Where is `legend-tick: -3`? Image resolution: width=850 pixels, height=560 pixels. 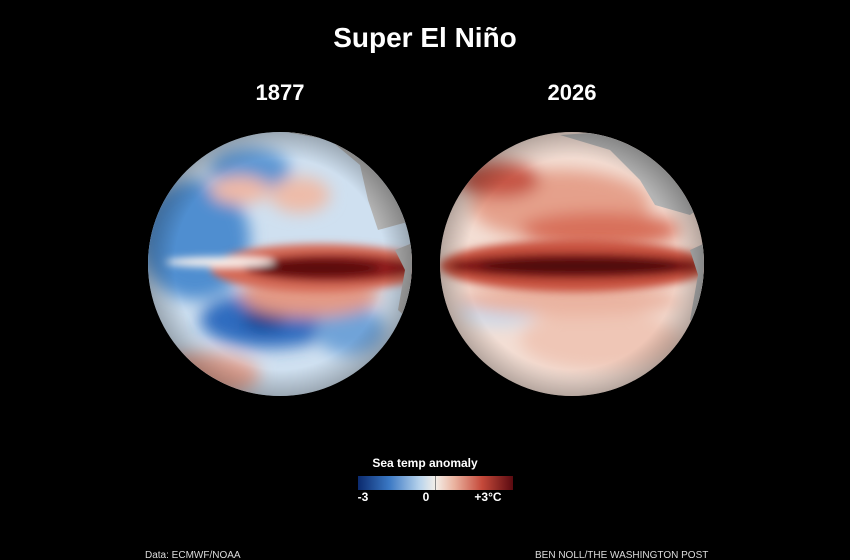
legend-tick: -3 is located at coordinates (363, 497).